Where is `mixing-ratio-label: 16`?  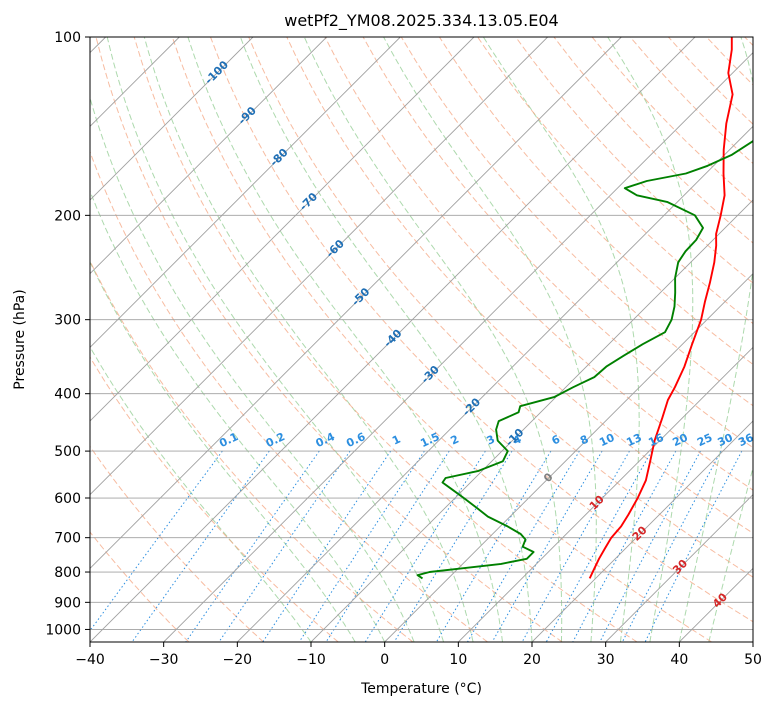
mixing-ratio-label: 16 is located at coordinates (656, 440).